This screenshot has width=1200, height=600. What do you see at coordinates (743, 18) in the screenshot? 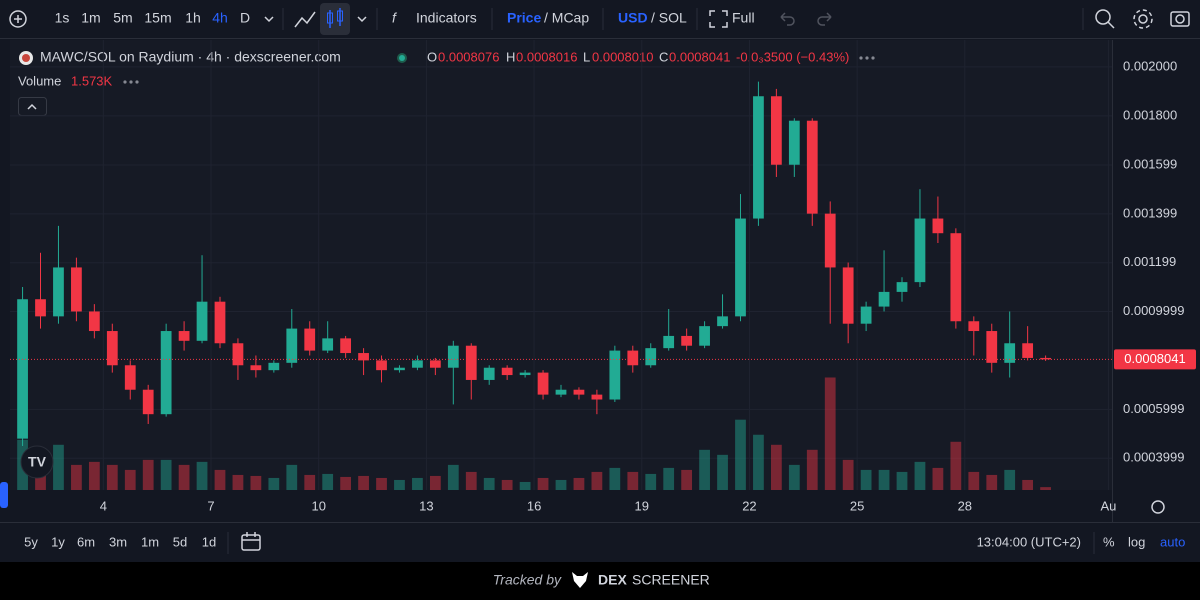
I see `fullscreen-button: Full` at bounding box center [743, 18].